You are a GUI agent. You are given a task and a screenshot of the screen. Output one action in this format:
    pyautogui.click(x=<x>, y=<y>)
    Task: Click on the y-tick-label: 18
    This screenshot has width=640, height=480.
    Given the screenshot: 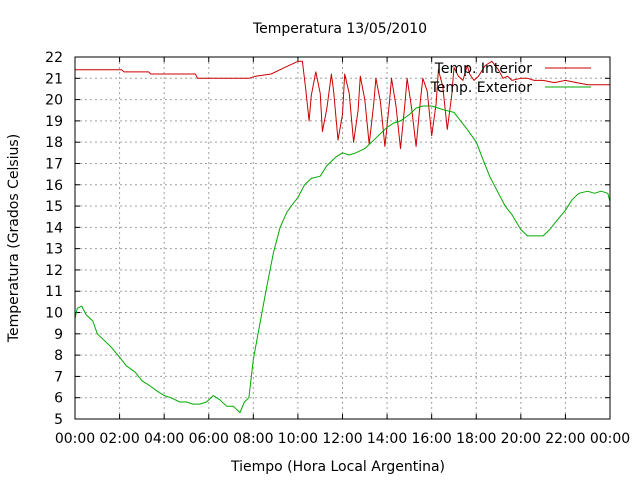 What is the action you would take?
    pyautogui.click(x=54, y=143)
    